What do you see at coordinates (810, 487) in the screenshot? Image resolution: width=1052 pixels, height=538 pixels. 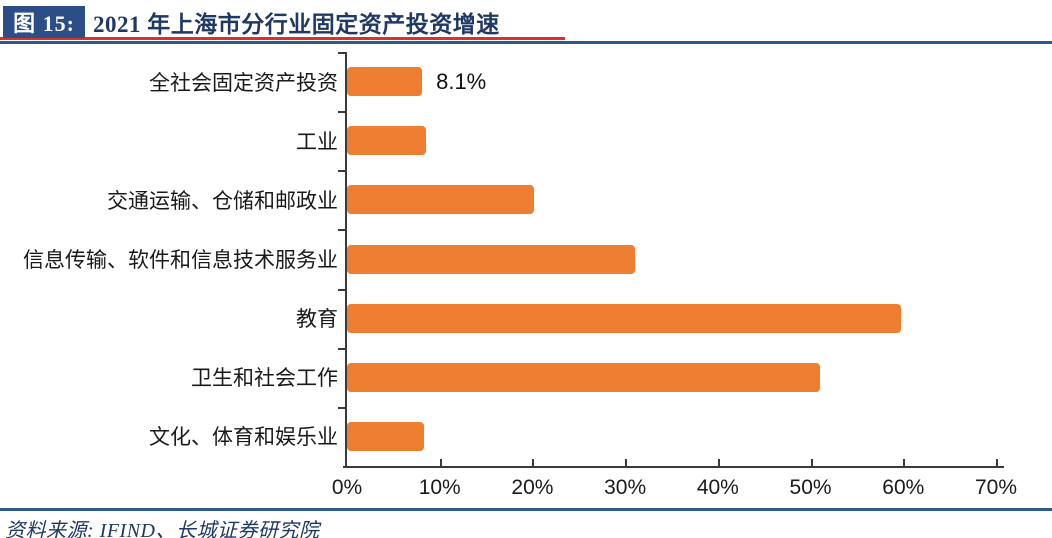 I see `x-tick-label: 50%` at bounding box center [810, 487].